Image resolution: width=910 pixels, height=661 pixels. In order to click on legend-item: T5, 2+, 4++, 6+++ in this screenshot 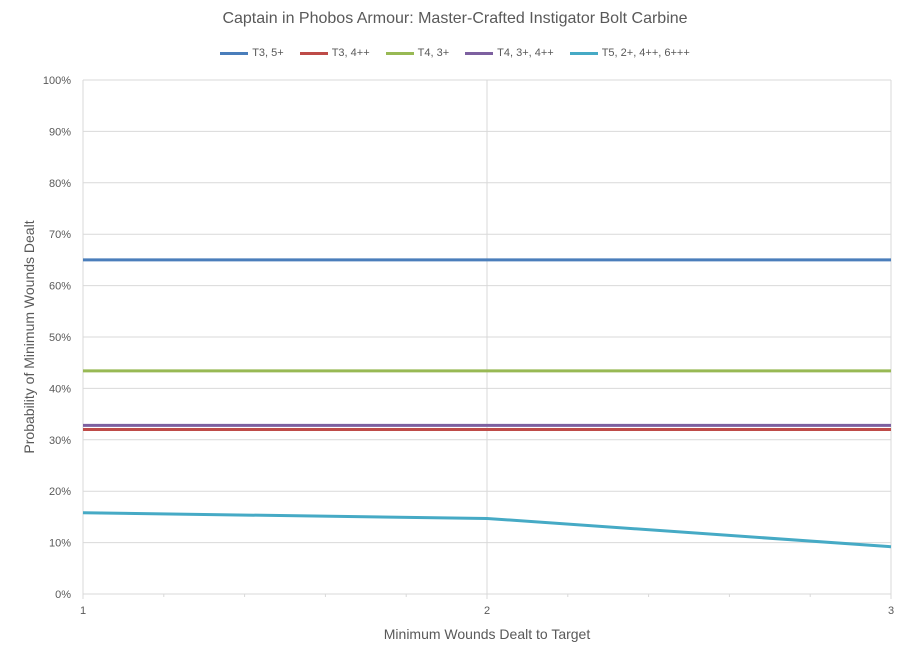, I will do `click(629, 53)`.